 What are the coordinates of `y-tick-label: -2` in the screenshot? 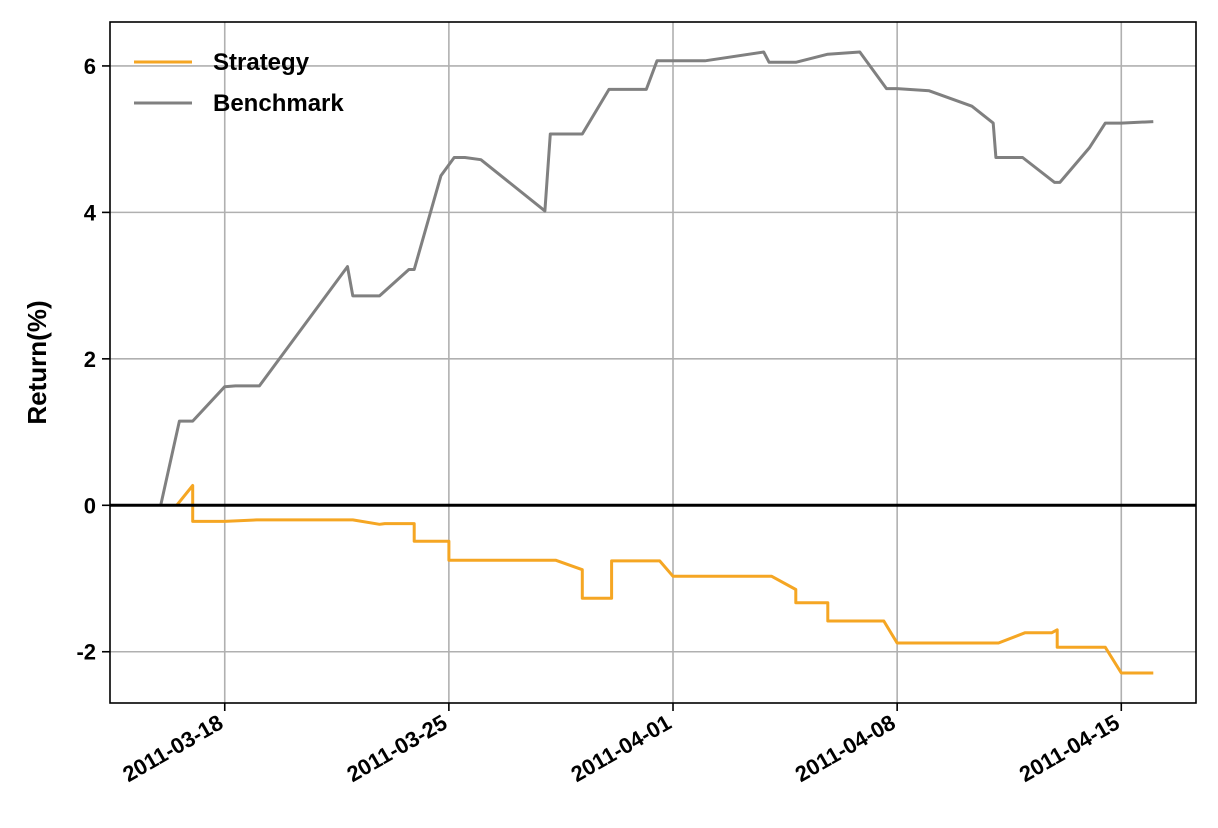 It's located at (86, 652).